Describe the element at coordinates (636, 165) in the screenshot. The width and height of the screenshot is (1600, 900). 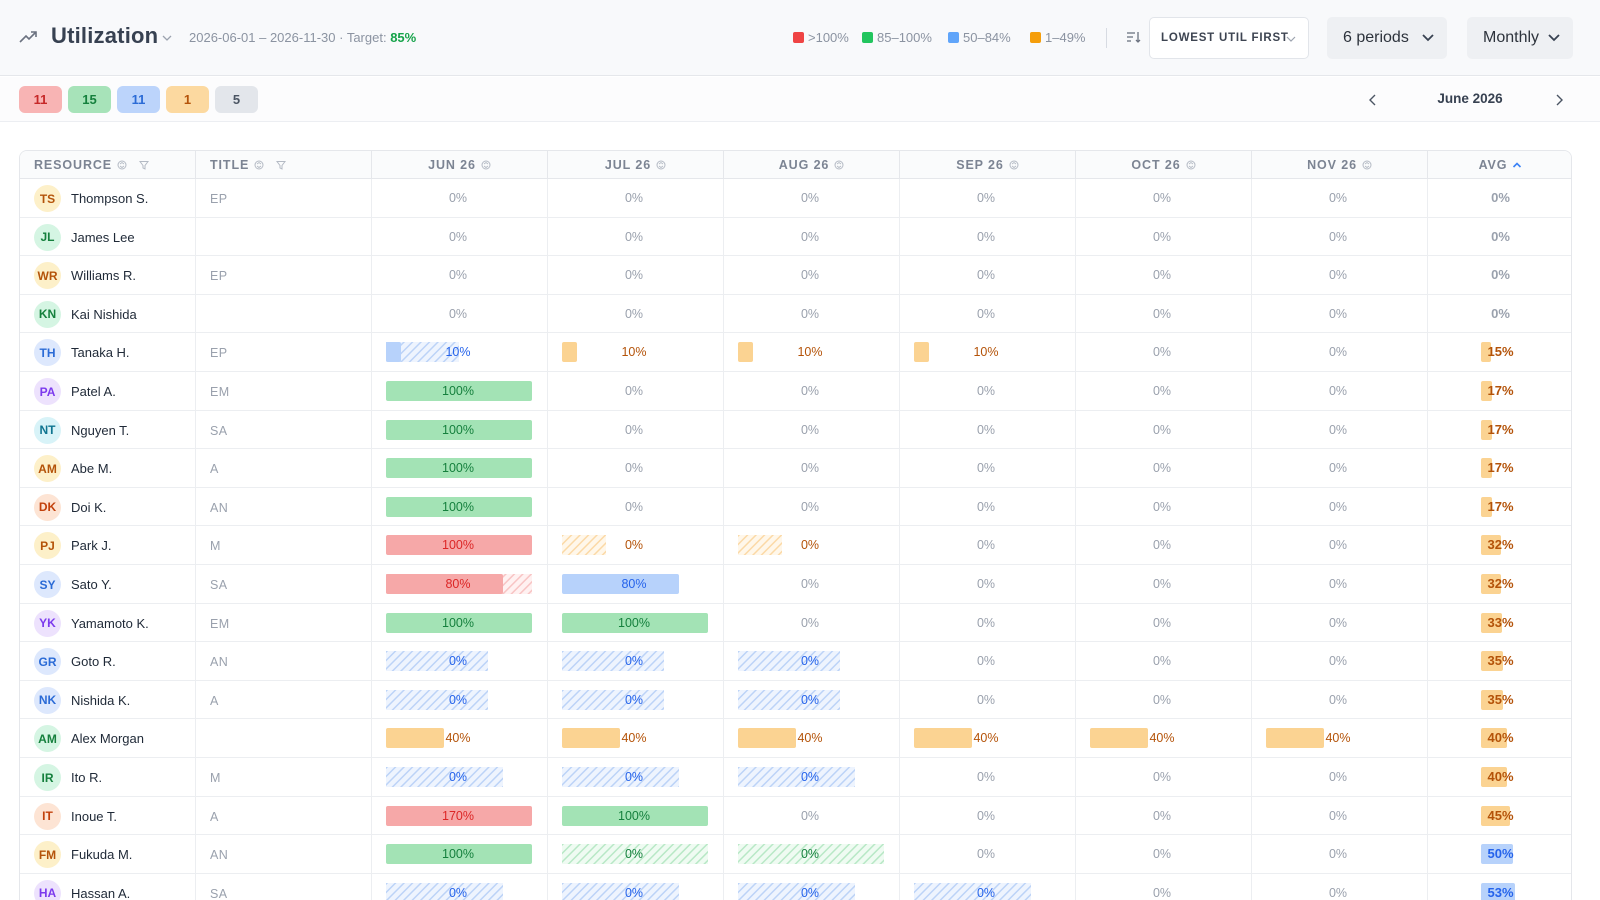
I see `column-header-month: JUL 26` at that location.